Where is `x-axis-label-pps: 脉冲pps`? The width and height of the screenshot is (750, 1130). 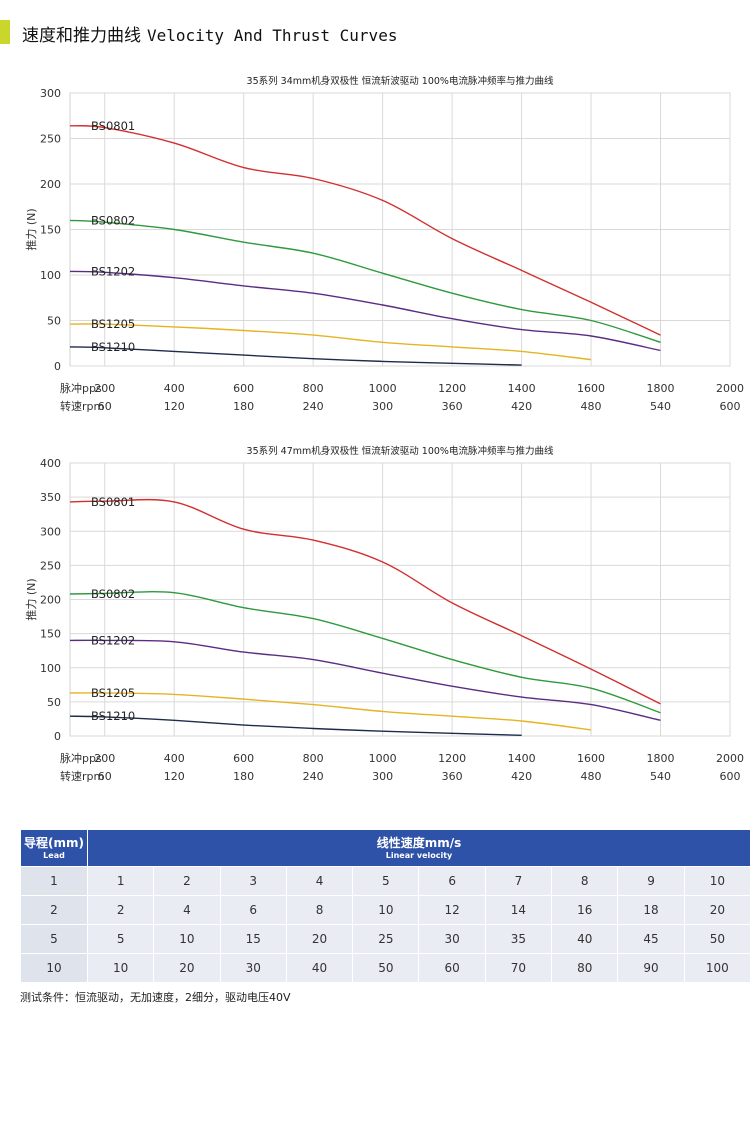
x-axis-label-pps: 脉冲pps is located at coordinates (81, 388).